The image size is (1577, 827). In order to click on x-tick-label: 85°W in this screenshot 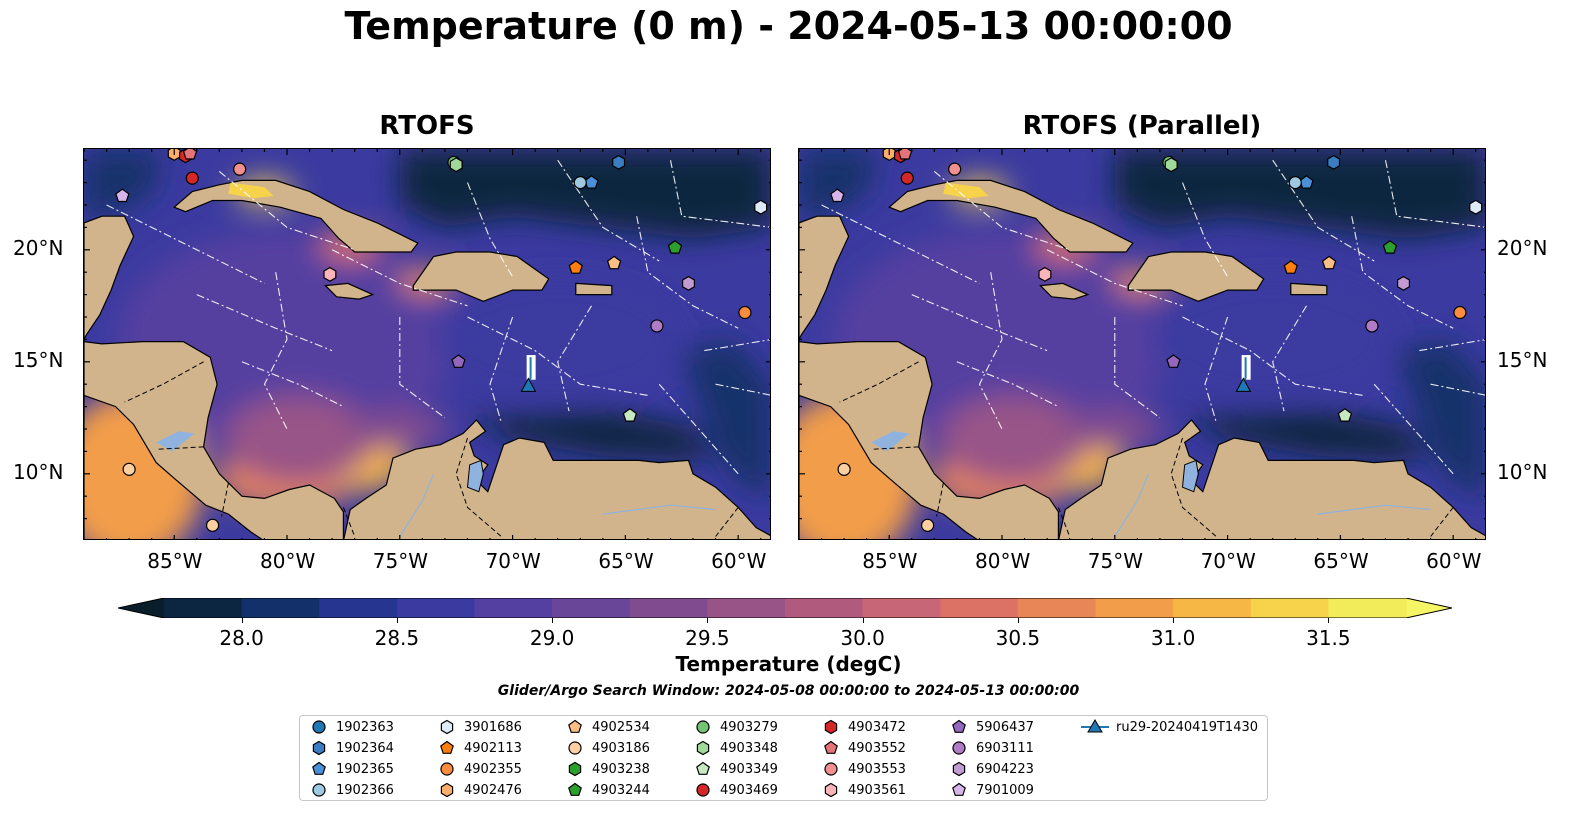, I will do `click(890, 561)`.